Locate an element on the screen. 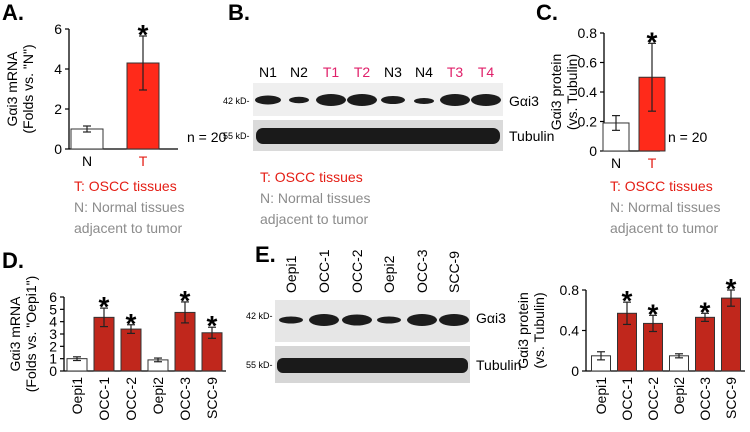 This screenshot has height=432, width=750. lane-label-b: T2 is located at coordinates (362, 72).